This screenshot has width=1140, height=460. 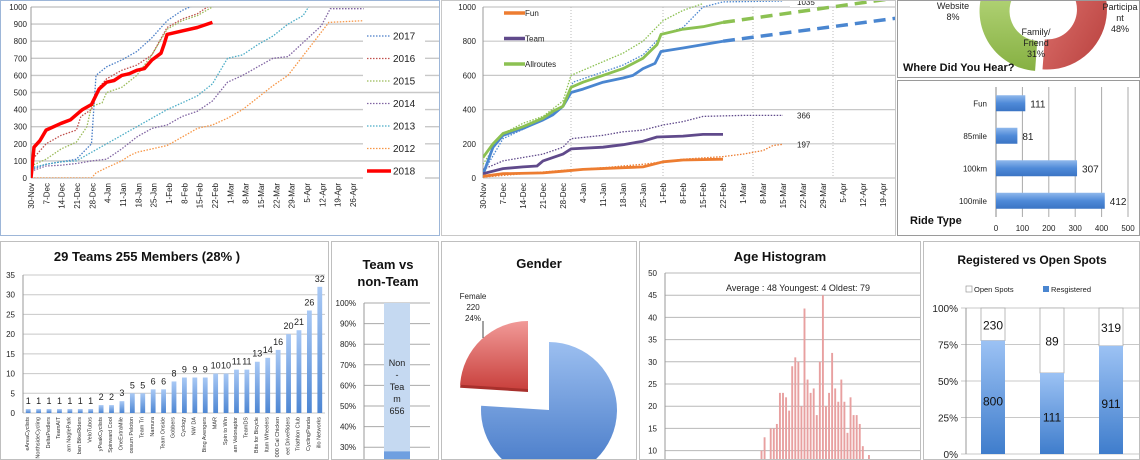 What do you see at coordinates (348, 385) in the screenshot?
I see `y-tick-label: 60%` at bounding box center [348, 385].